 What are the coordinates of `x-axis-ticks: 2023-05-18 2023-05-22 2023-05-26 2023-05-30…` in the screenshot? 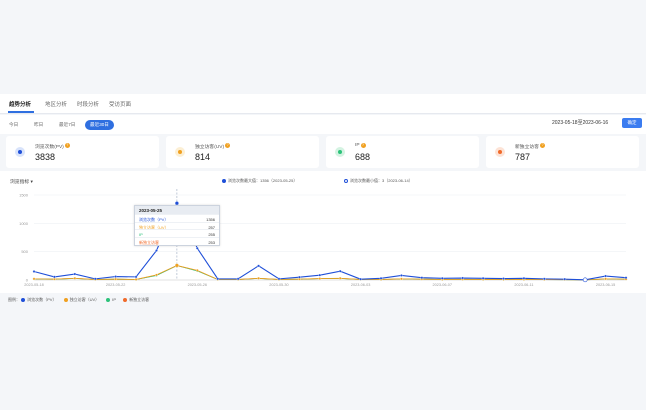 It's located at (325, 283).